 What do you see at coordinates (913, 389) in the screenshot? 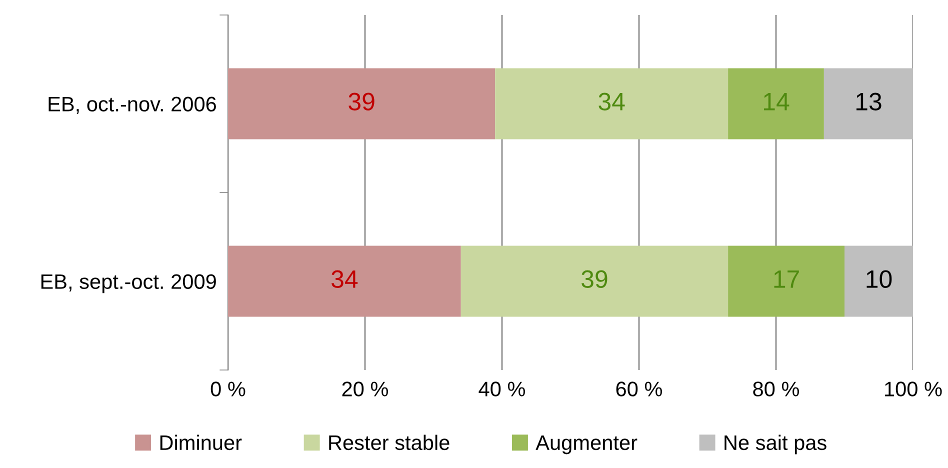
I see `x-tick-label: 100 %` at bounding box center [913, 389].